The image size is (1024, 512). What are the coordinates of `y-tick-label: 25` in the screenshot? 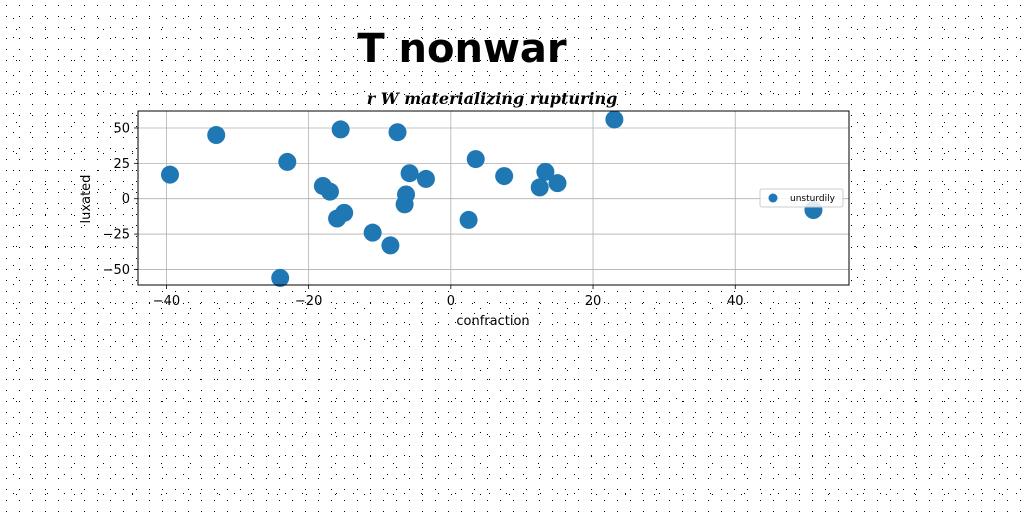 It's located at (121, 164).